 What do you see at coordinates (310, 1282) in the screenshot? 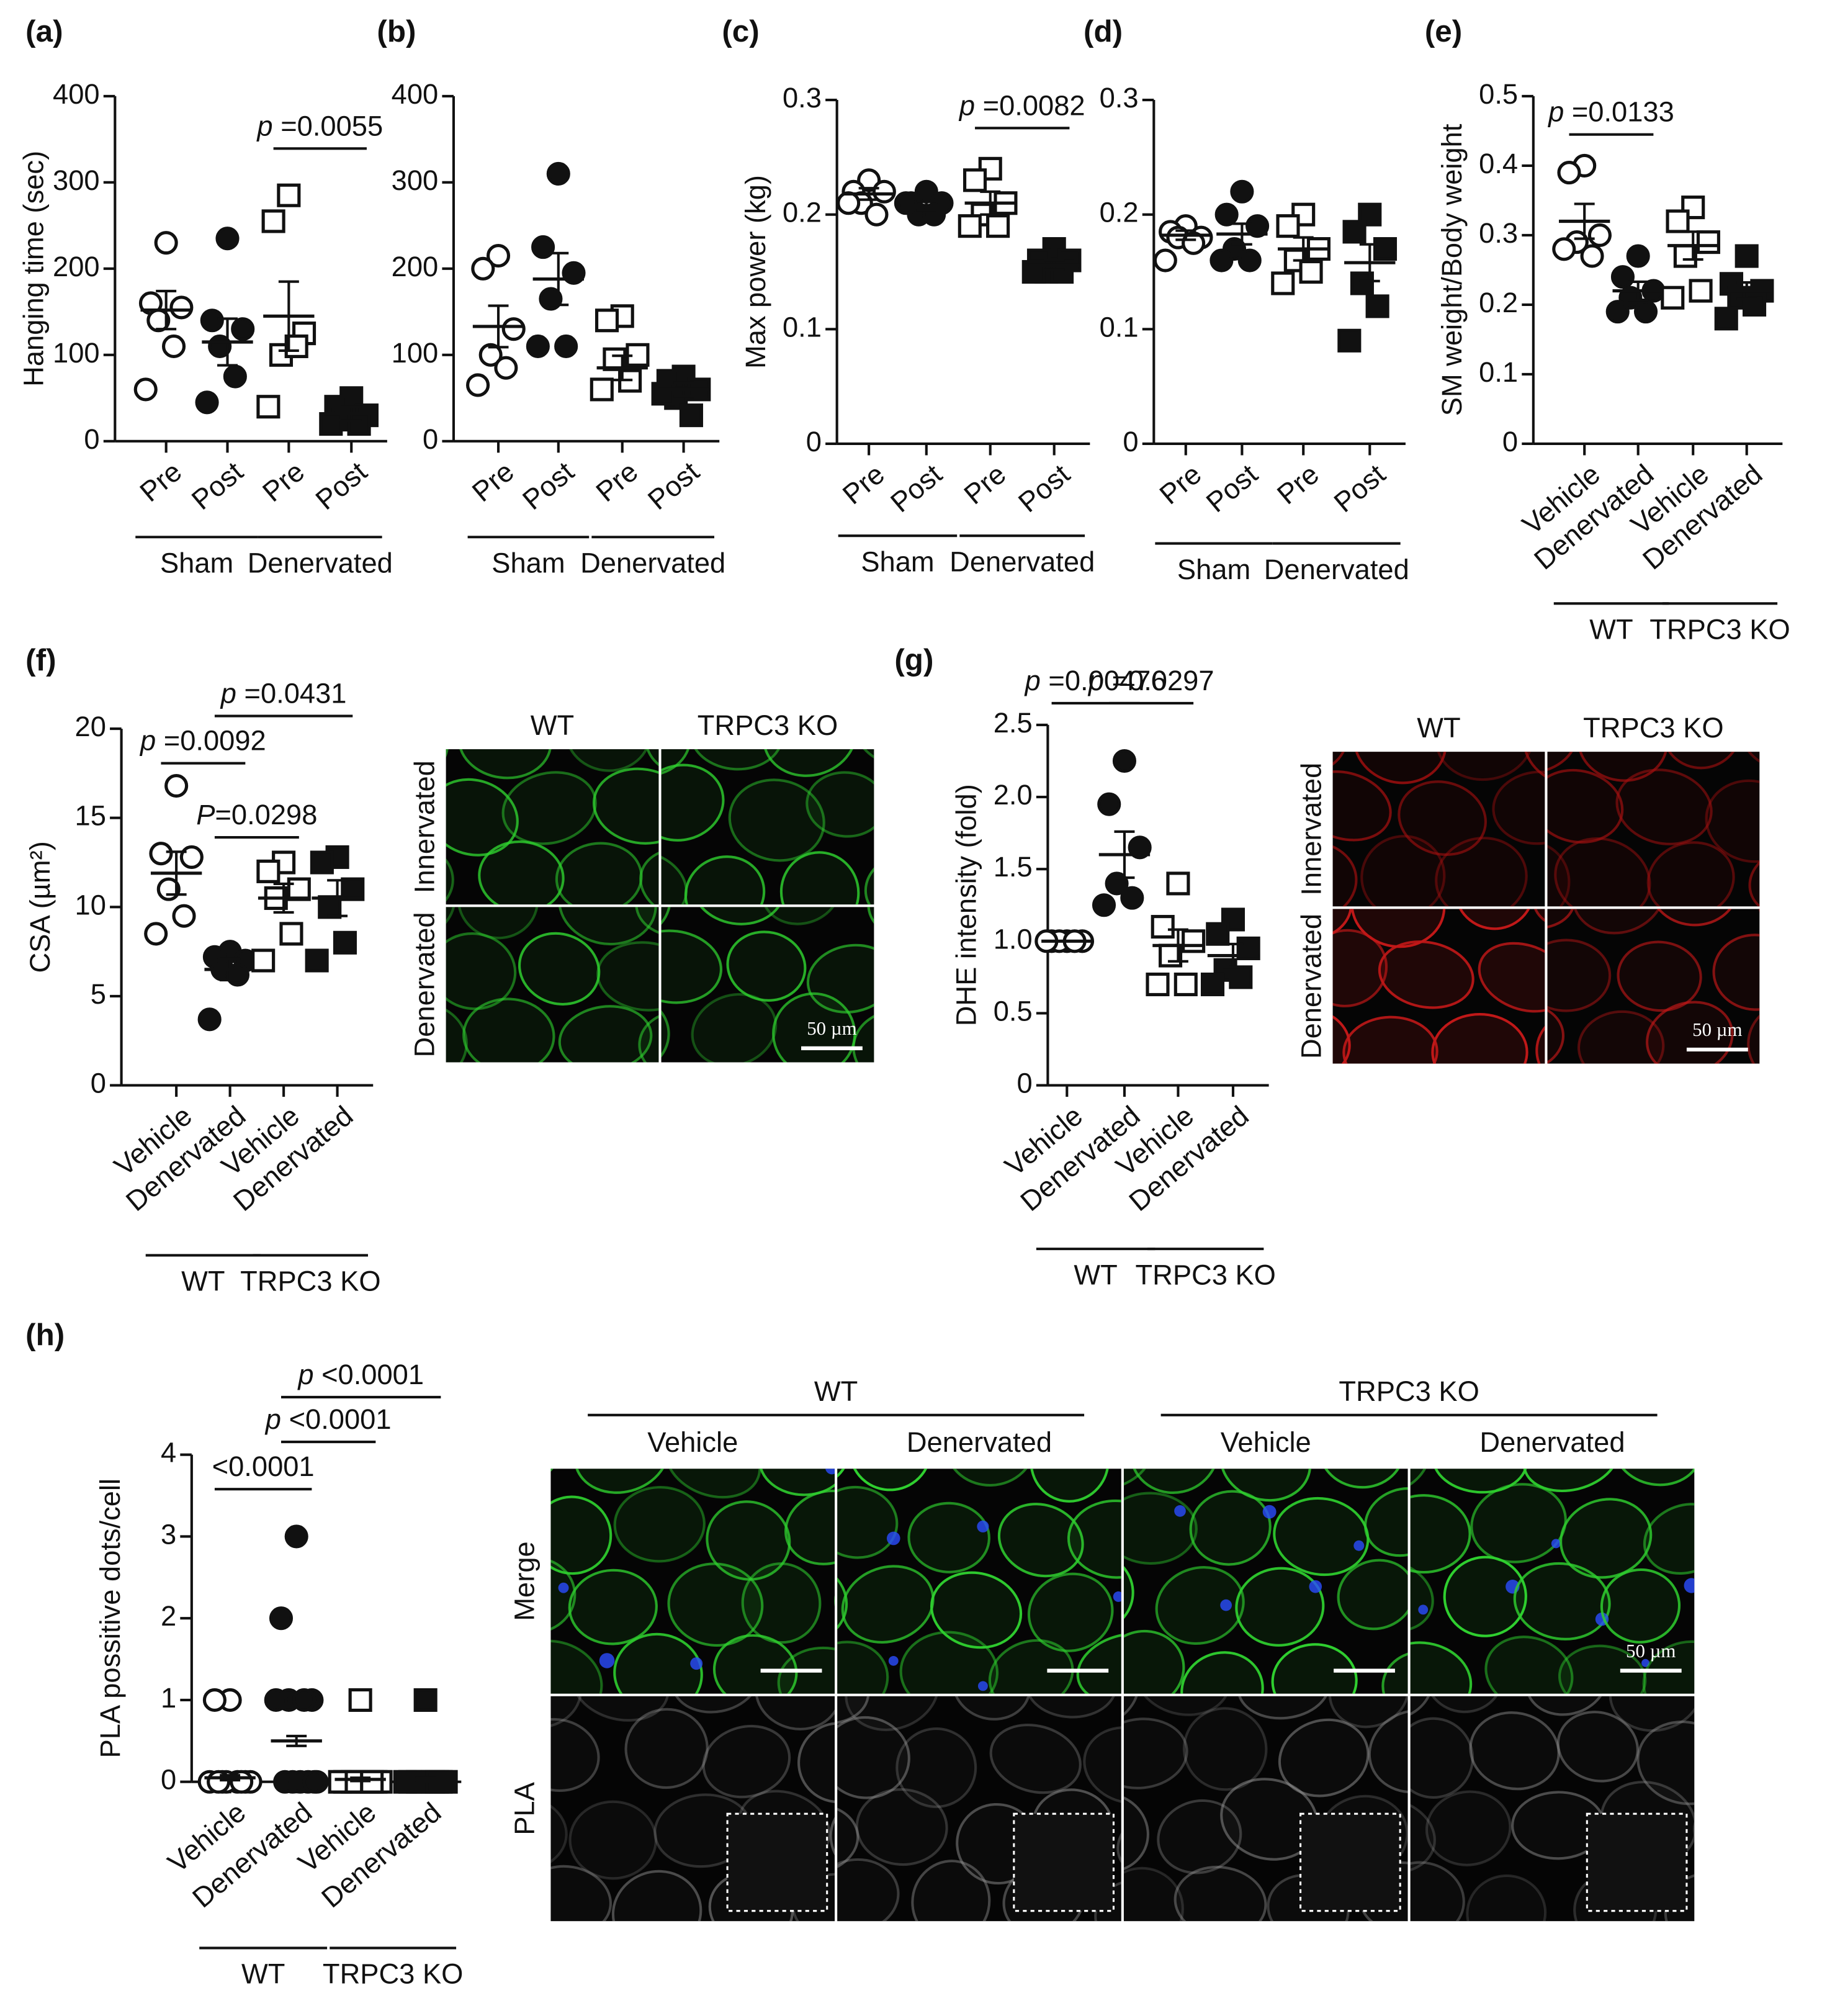
I see `group-label: TRPC3 KO` at bounding box center [310, 1282].